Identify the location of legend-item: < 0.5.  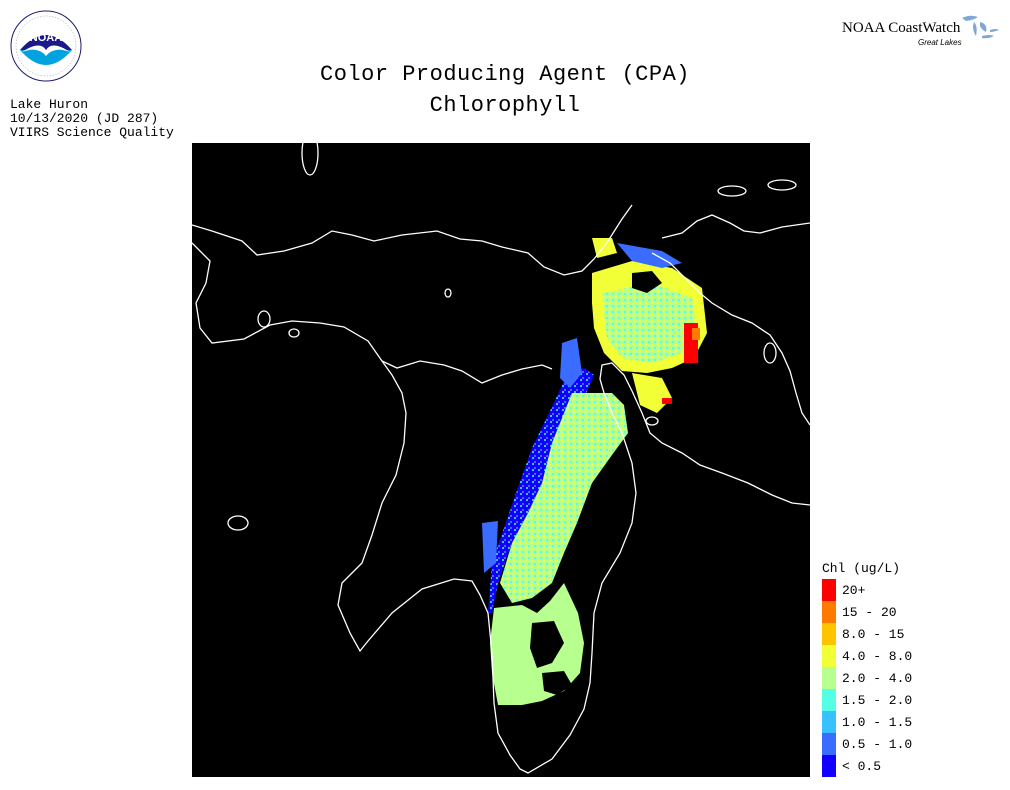
(867, 766).